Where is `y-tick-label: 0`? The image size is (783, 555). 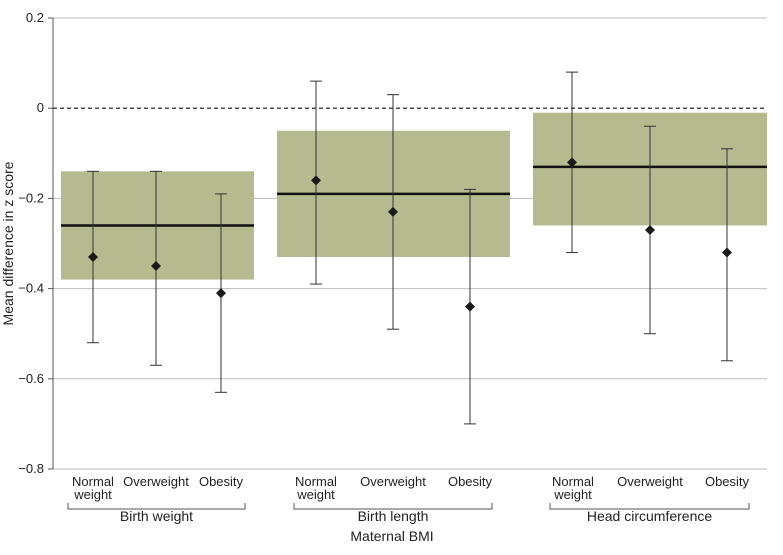 y-tick-label: 0 is located at coordinates (40, 107).